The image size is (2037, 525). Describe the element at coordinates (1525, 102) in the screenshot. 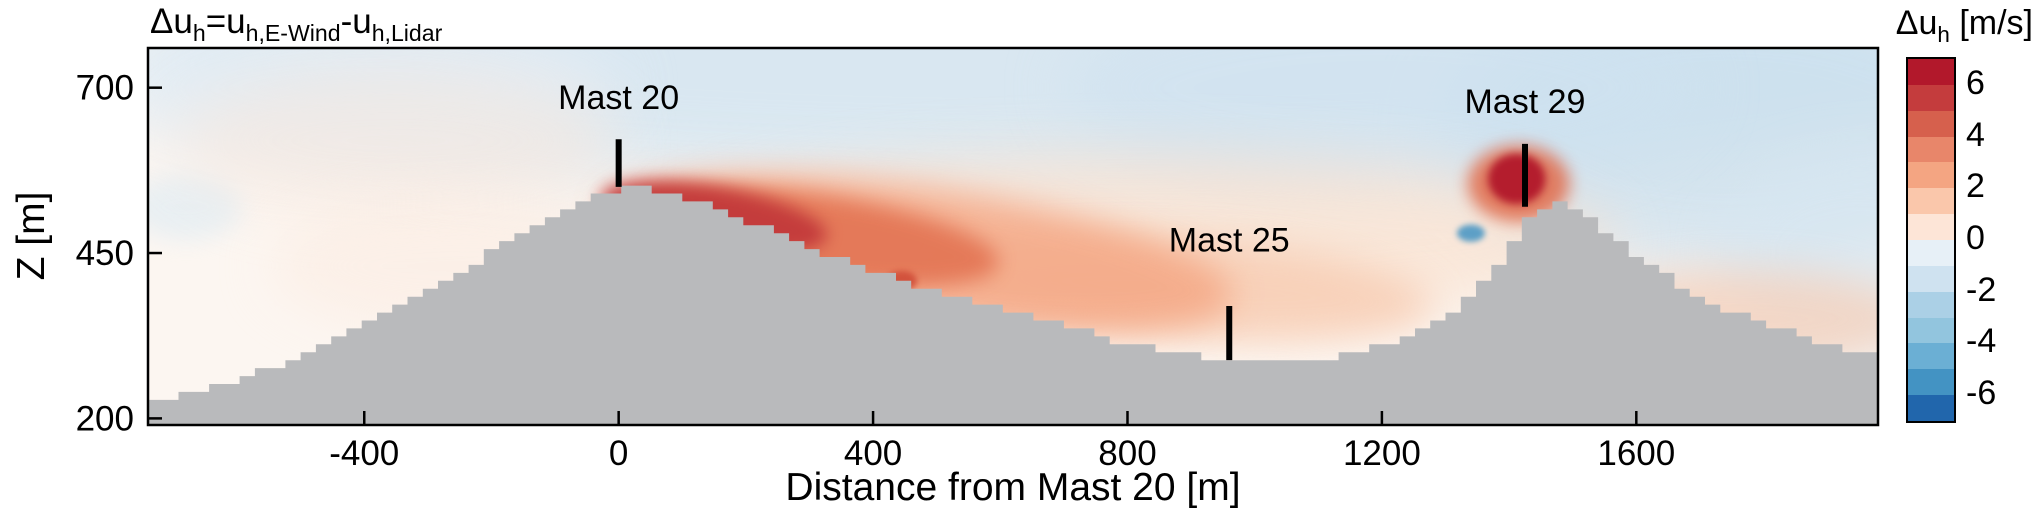

I see `mast-label-3: Mast 29` at that location.